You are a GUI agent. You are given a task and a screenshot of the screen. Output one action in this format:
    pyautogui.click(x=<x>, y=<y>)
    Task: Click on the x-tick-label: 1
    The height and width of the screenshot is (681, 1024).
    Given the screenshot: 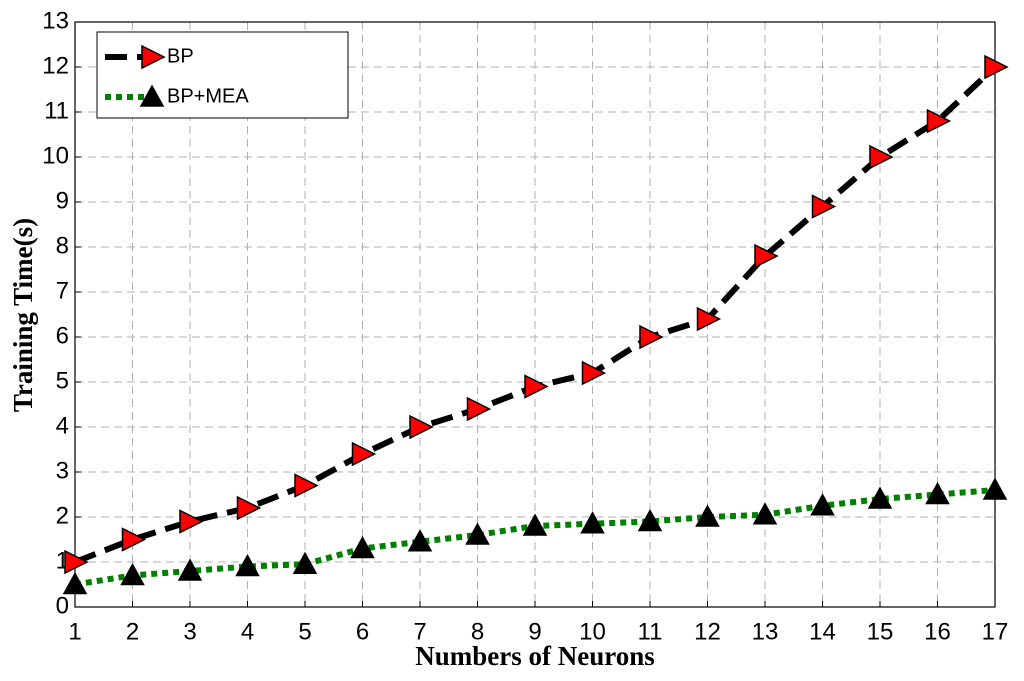 What is the action you would take?
    pyautogui.click(x=74, y=631)
    